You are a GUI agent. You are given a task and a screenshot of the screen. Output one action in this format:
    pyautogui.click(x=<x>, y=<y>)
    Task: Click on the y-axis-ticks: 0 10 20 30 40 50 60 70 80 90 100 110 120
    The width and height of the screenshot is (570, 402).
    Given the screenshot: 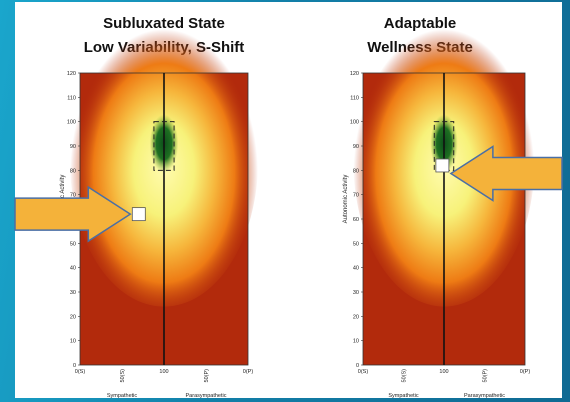 What is the action you would take?
    pyautogui.click(x=356, y=220)
    